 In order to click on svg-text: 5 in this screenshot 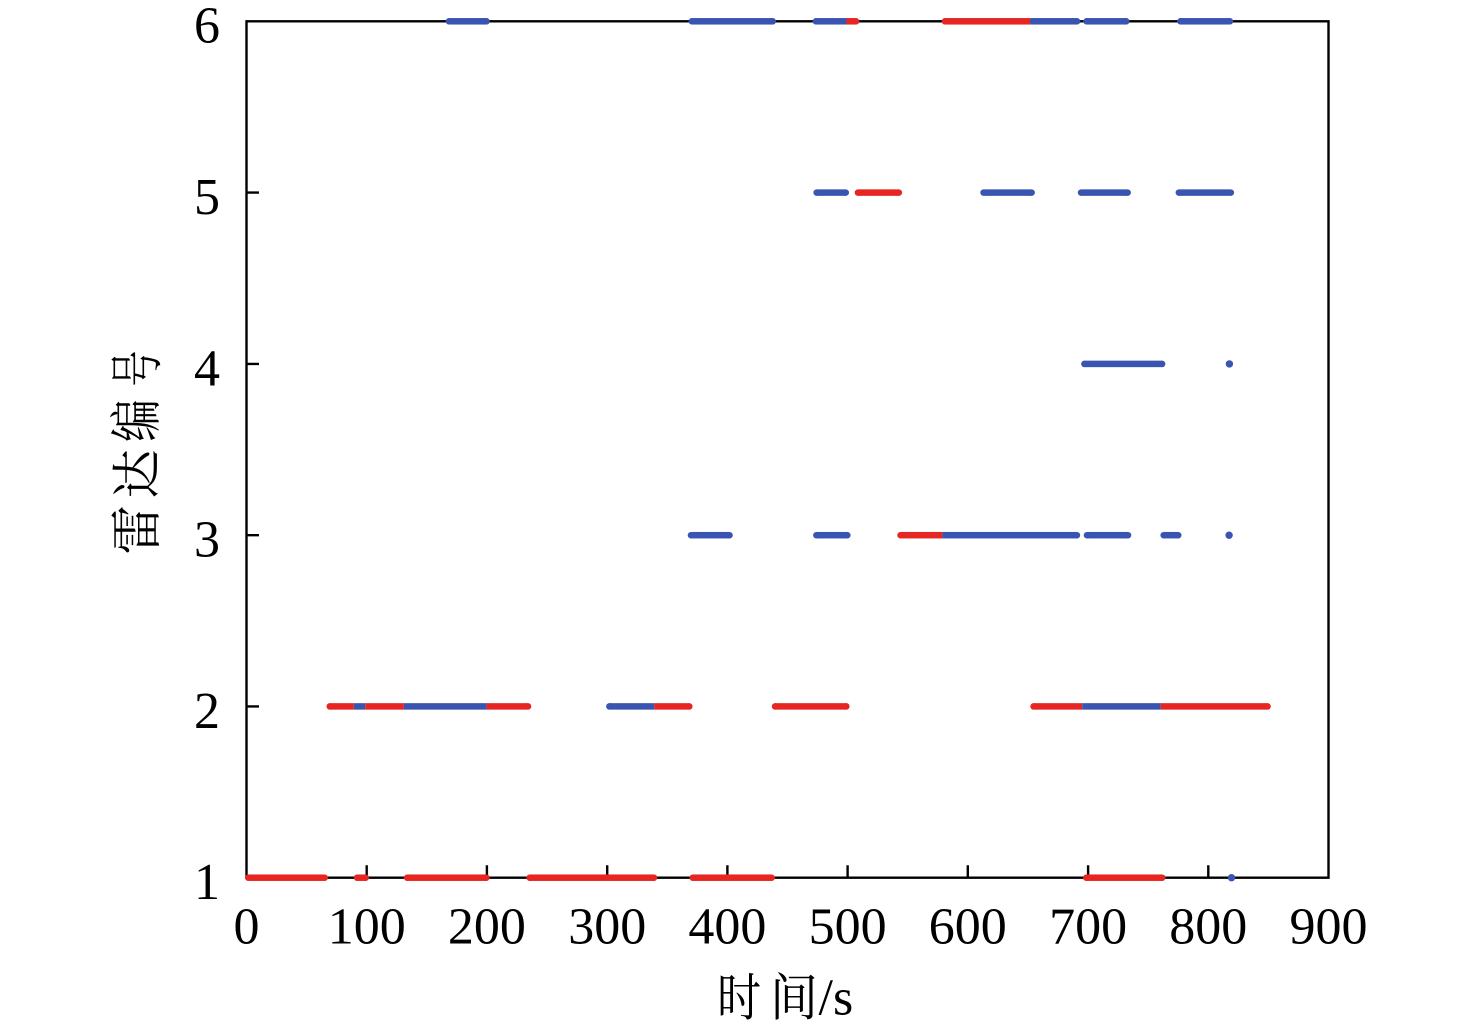, I will do `click(207, 197)`.